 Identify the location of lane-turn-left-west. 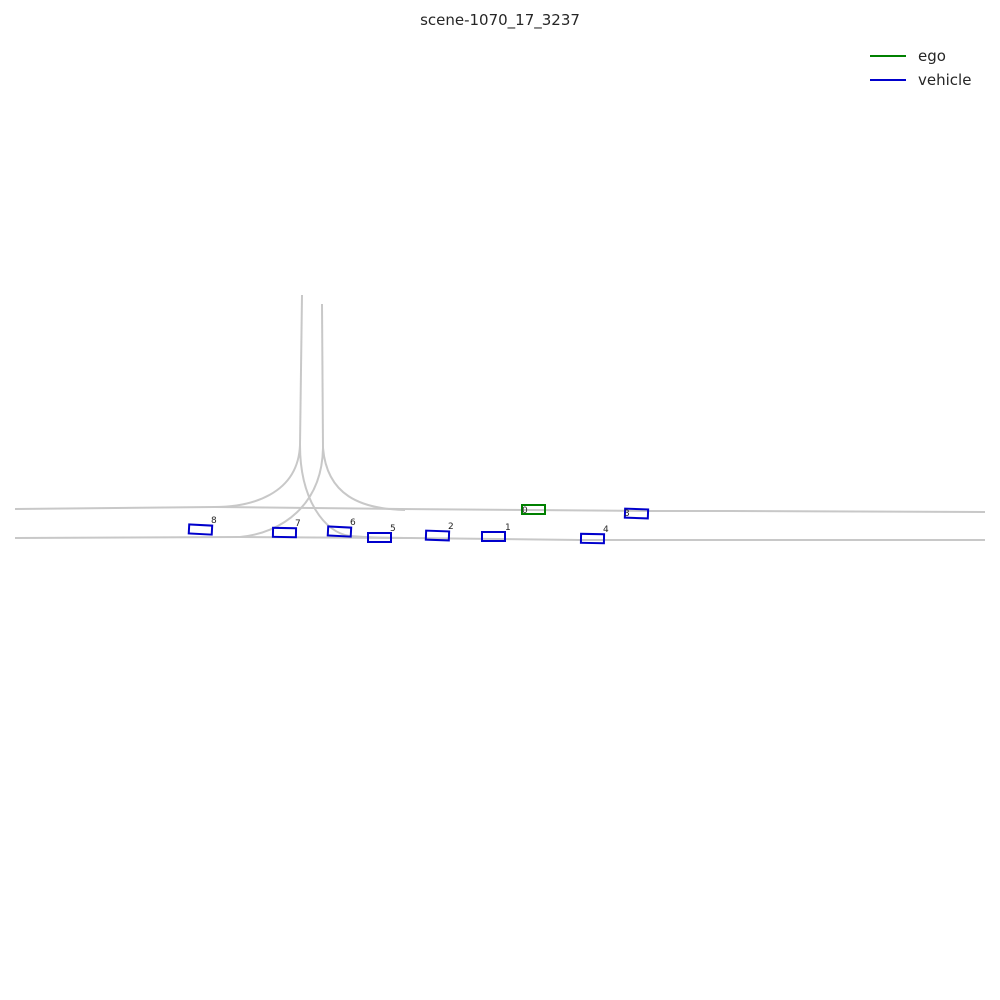
(257, 476).